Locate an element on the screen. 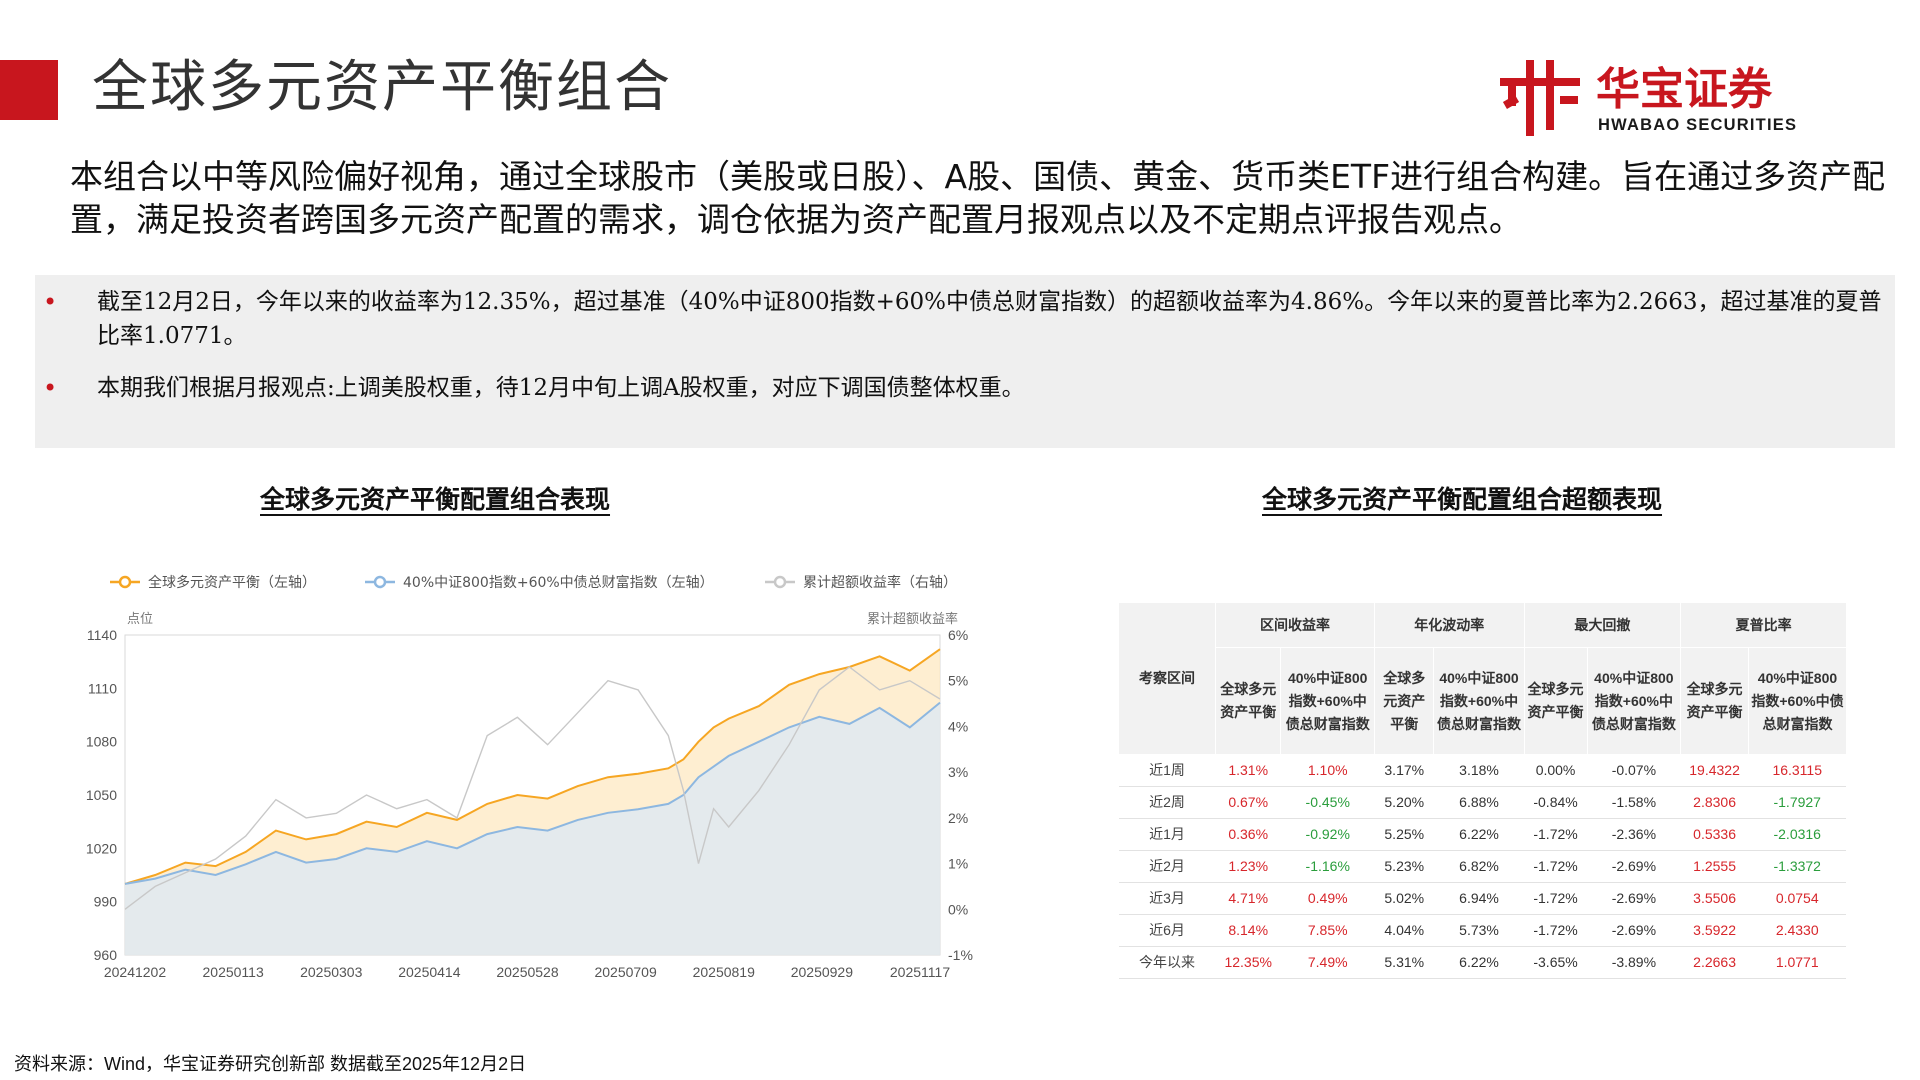 This screenshot has width=1920, height=1080. page-title: 全球多元资产平衡组合 is located at coordinates (382, 87).